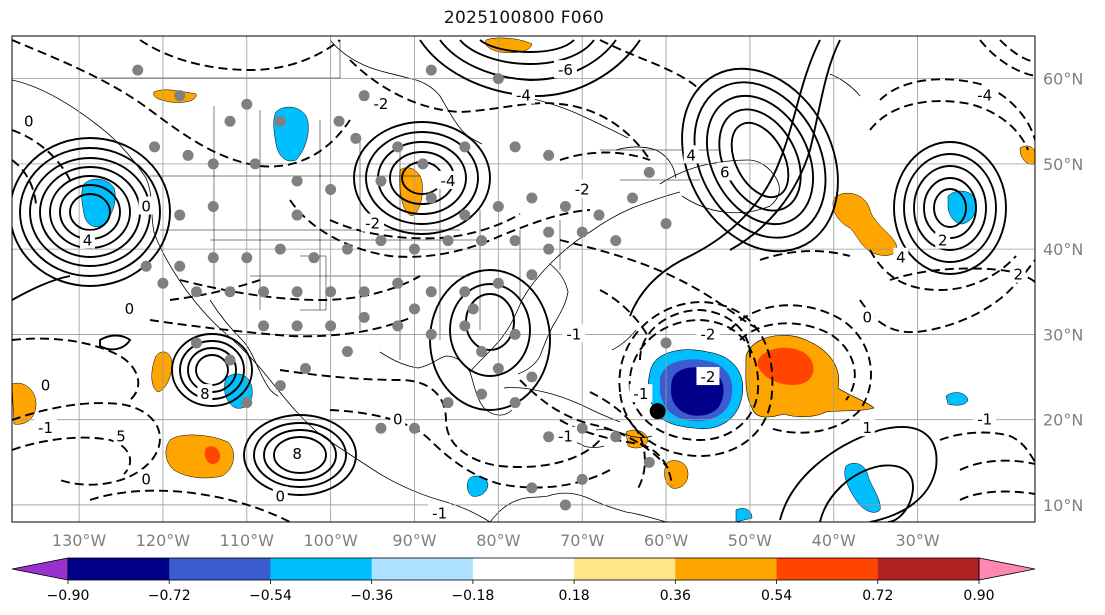 The image size is (1105, 615). Describe the element at coordinates (68, 596) in the screenshot. I see `colorbar-tick-label: −0.90` at that location.